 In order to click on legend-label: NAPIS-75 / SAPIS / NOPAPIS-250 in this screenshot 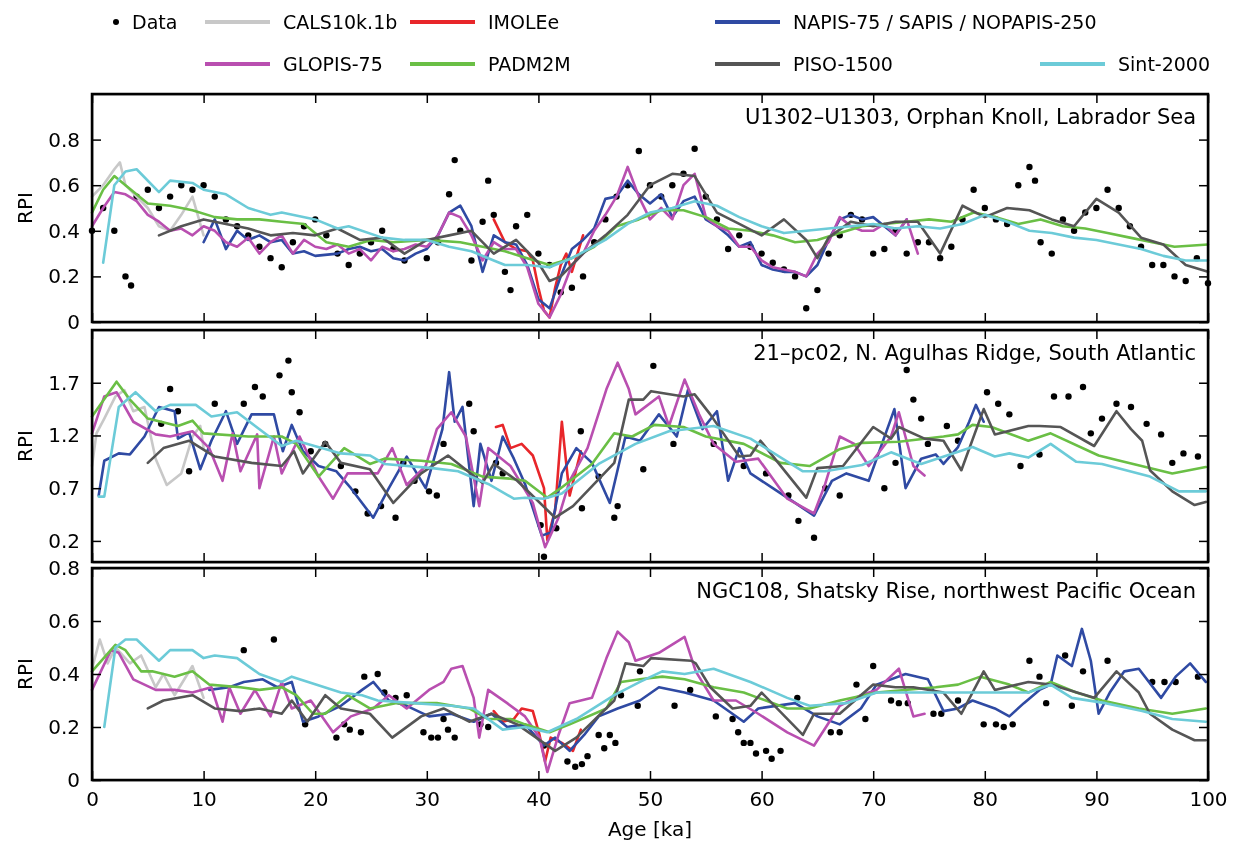, I will do `click(945, 22)`.